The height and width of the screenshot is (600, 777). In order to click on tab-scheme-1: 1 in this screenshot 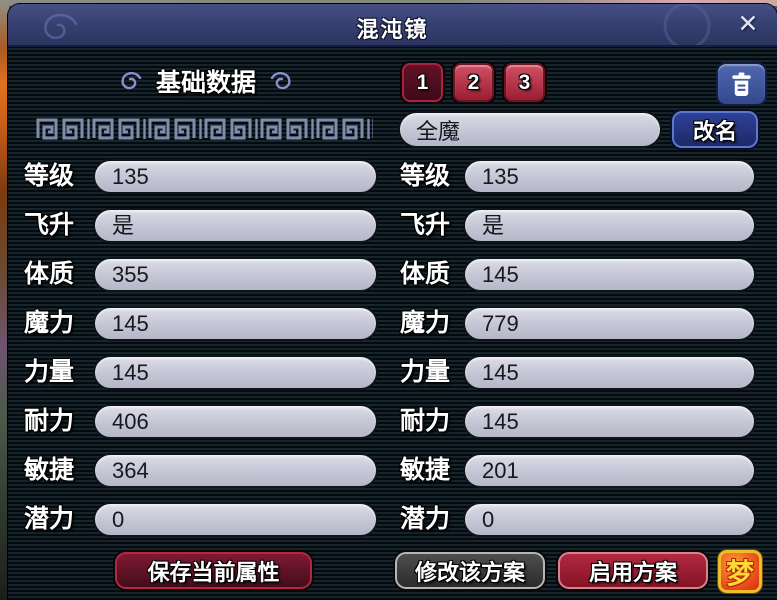, I will do `click(422, 82)`.